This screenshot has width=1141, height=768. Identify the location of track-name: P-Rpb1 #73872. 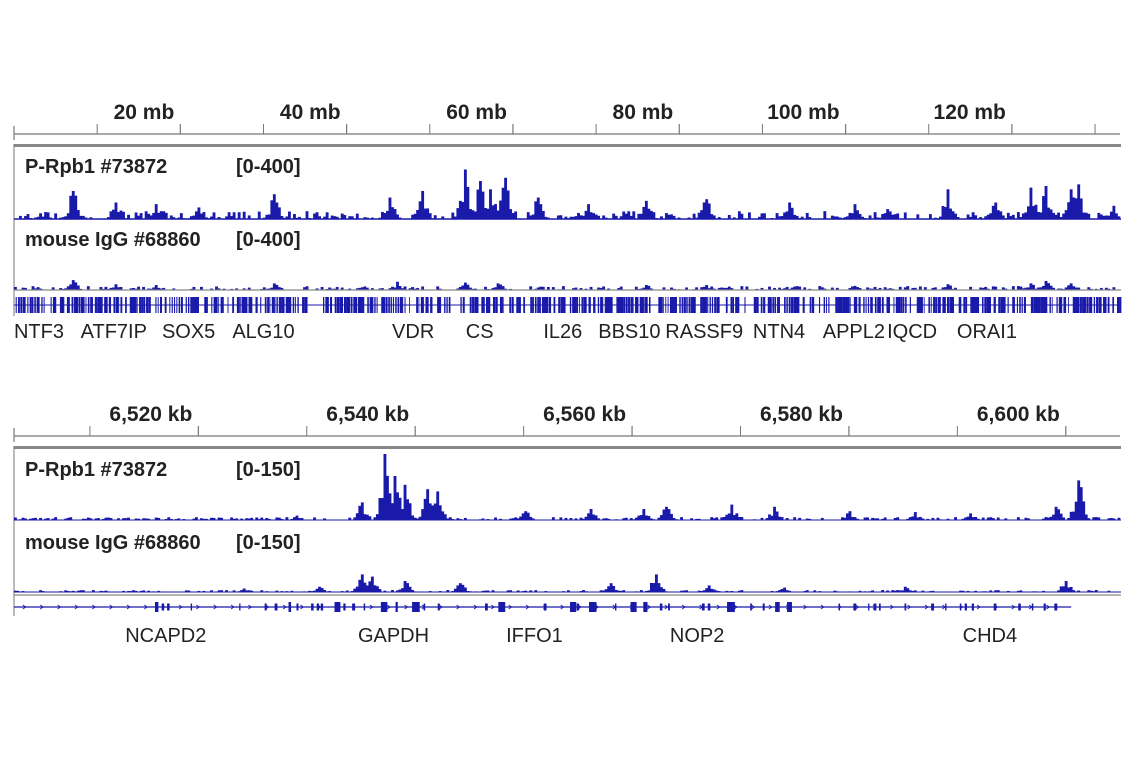
(96, 167).